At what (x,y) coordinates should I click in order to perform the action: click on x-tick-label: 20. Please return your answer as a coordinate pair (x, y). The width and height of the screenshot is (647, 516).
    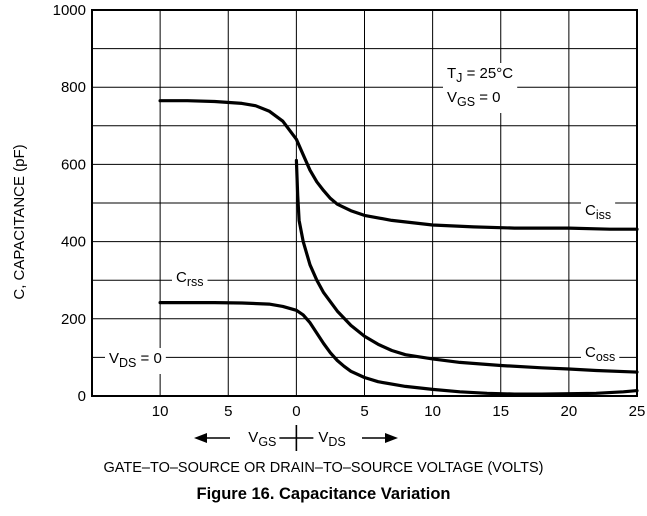
    Looking at the image, I should click on (569, 411).